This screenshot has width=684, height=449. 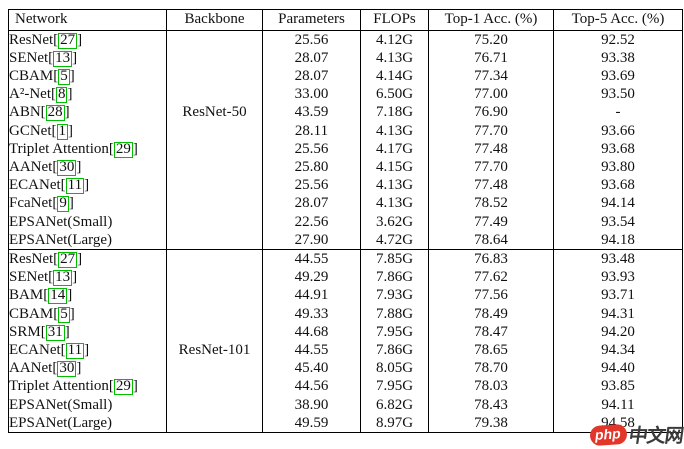 I want to click on column-header-flops: FLOPs, so click(x=394, y=19).